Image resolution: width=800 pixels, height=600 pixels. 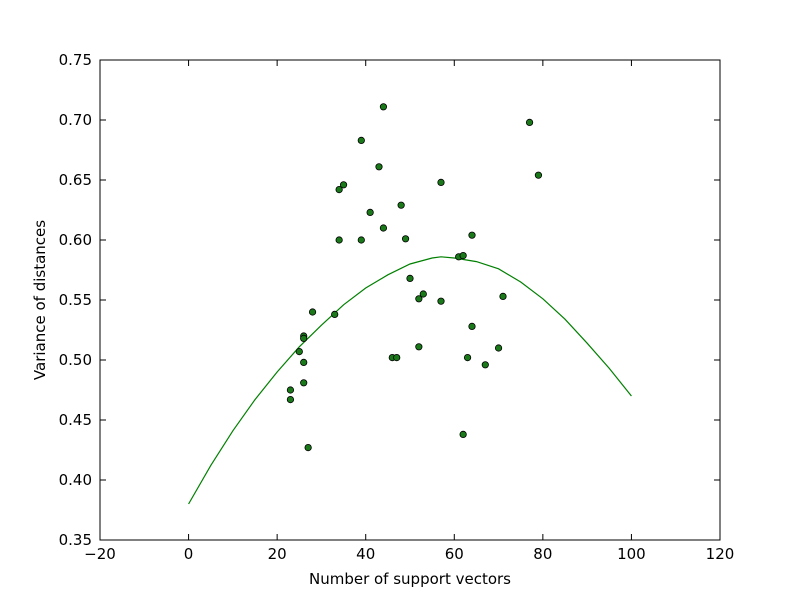 I want to click on y-tick-label-7: 0.70, so click(x=75, y=120).